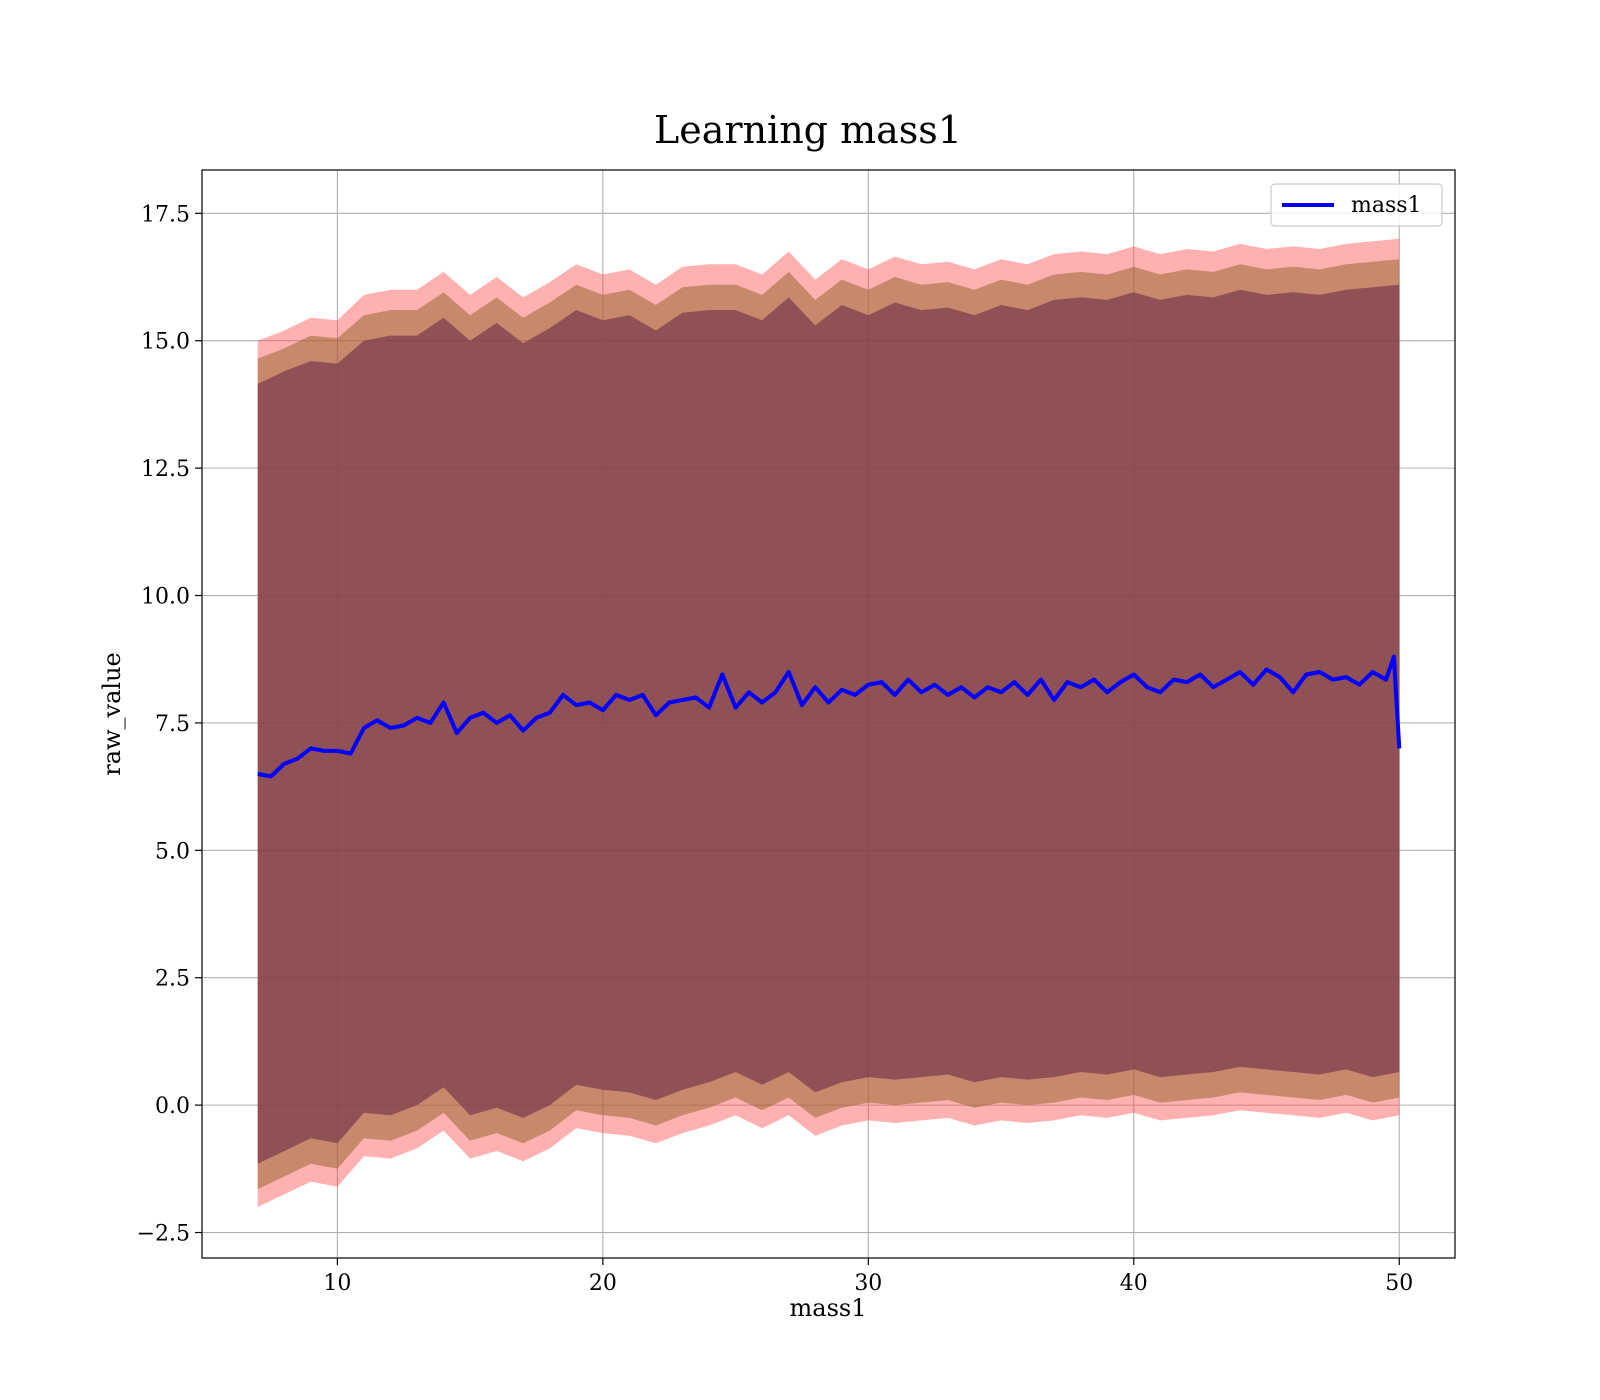 The image size is (1600, 1400). What do you see at coordinates (828, 1308) in the screenshot?
I see `x-axis-label: mass1` at bounding box center [828, 1308].